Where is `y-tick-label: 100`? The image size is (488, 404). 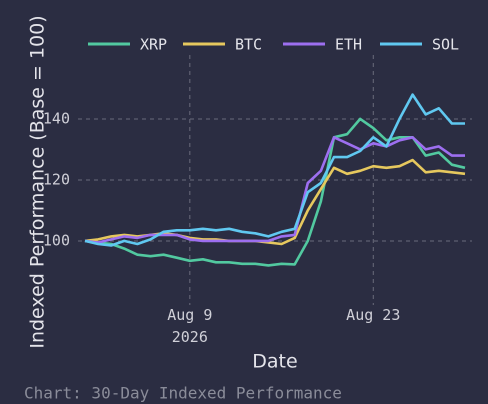
y-tick-label: 100 is located at coordinates (56, 240).